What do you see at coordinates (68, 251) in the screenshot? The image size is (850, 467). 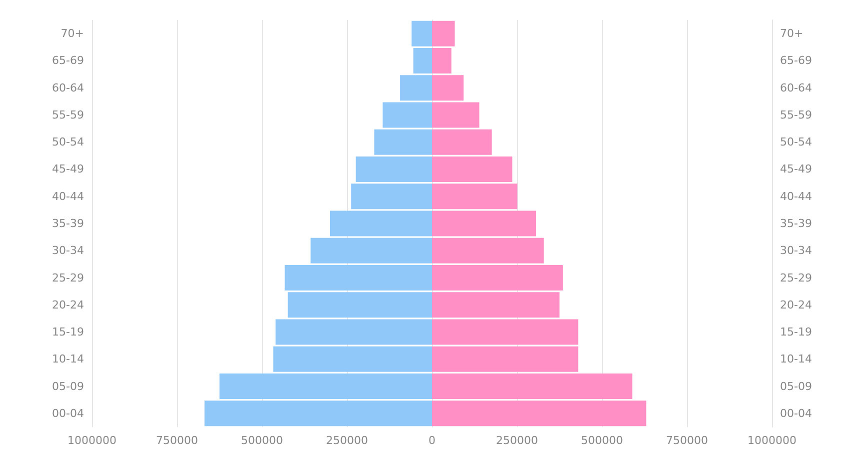 I see `category-label: 30-34` at bounding box center [68, 251].